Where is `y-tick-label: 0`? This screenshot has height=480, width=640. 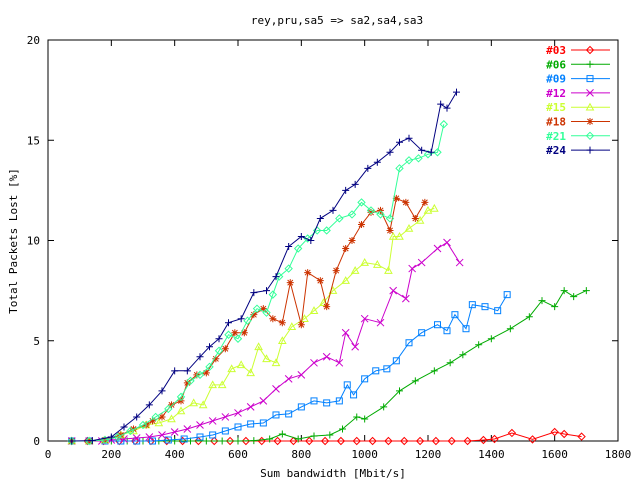 y-tick-label: 0 is located at coordinates (36, 441).